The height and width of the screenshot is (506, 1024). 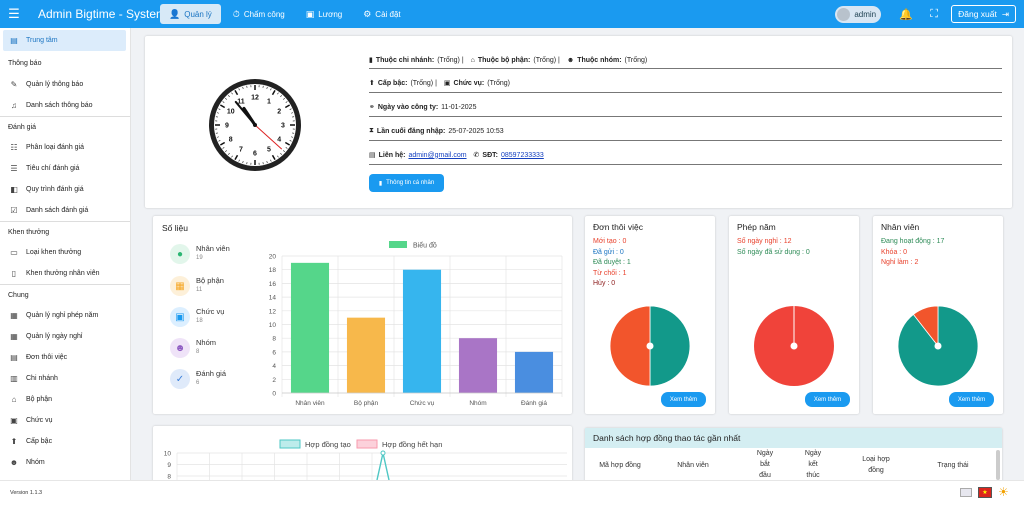 I want to click on leave-more-button: Xem thêm, so click(x=827, y=399).